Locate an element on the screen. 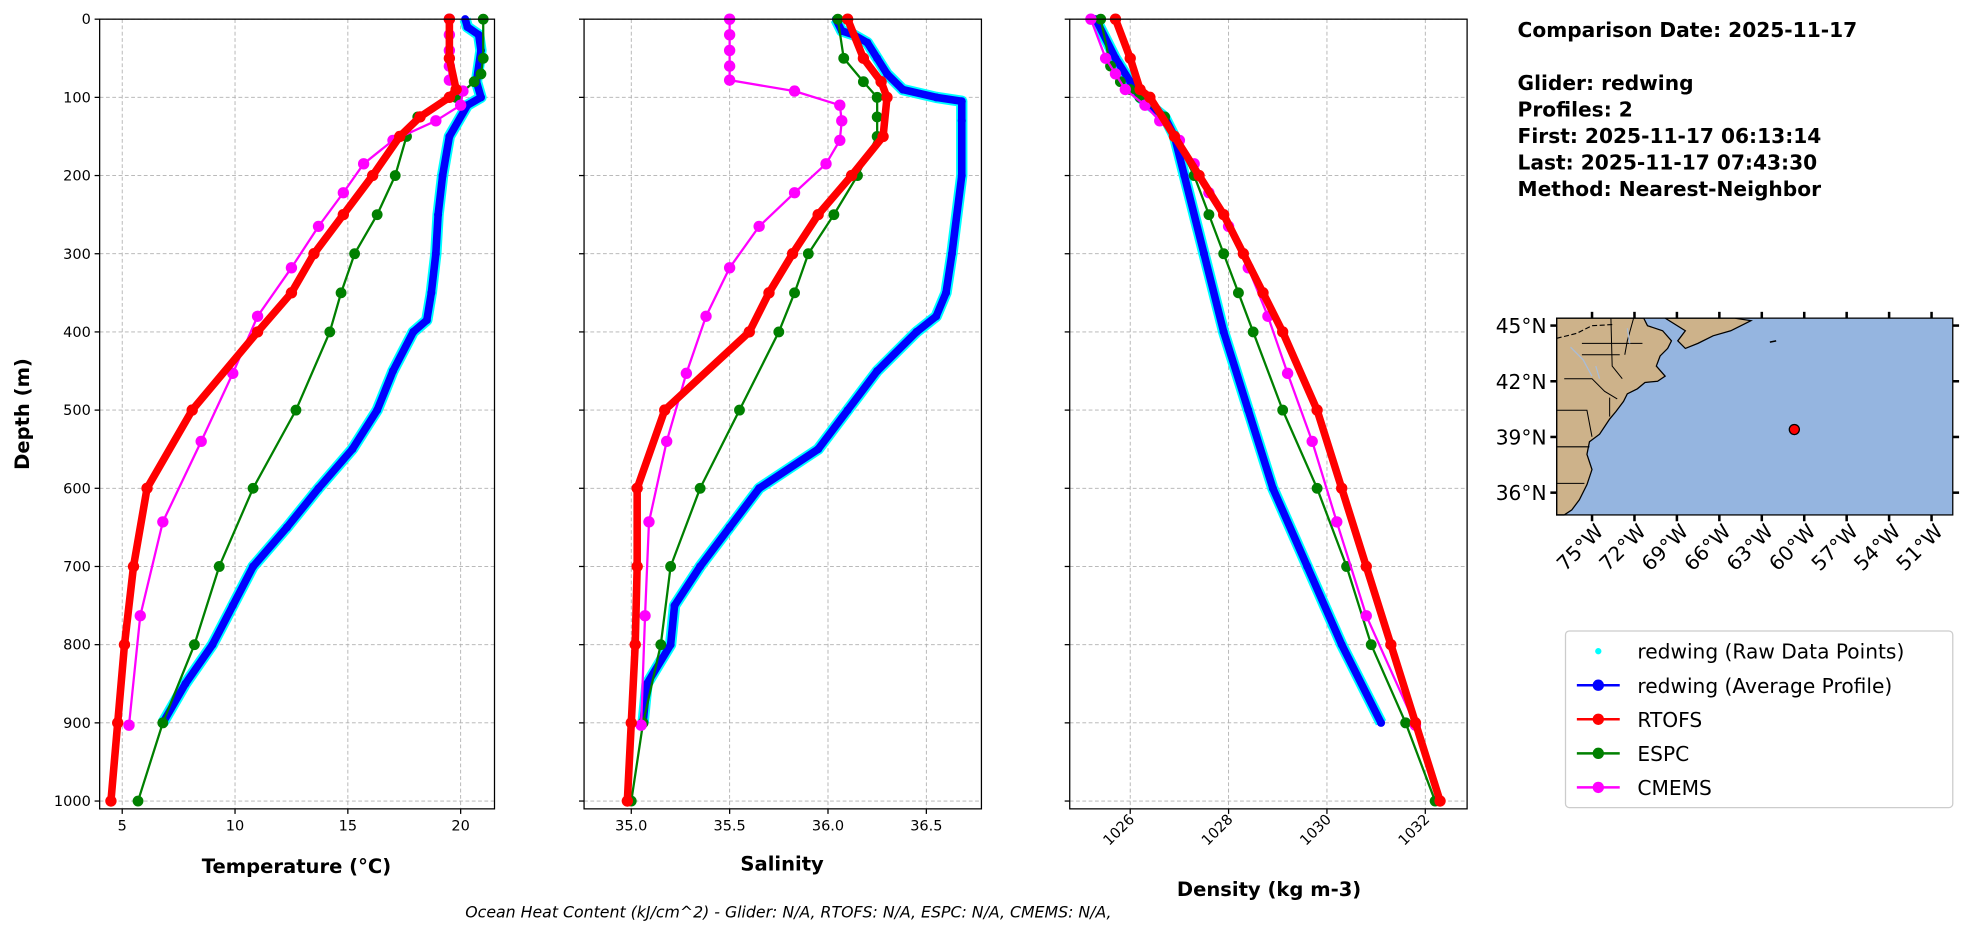 This screenshot has height=934, width=1978. y-tick-label: 800 is located at coordinates (77, 646).